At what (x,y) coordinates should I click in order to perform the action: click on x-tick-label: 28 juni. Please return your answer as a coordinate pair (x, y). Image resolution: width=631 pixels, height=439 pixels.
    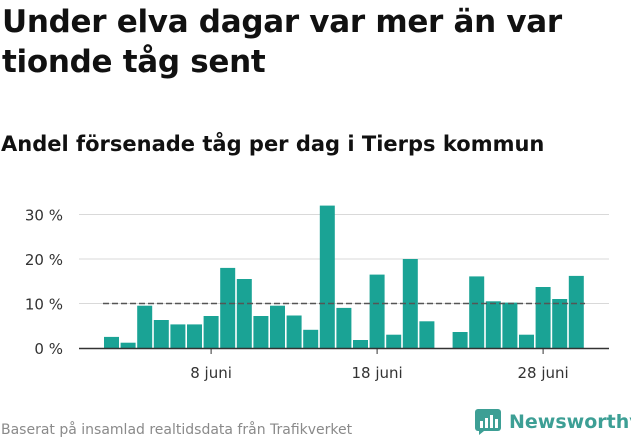
    Looking at the image, I should click on (542, 373).